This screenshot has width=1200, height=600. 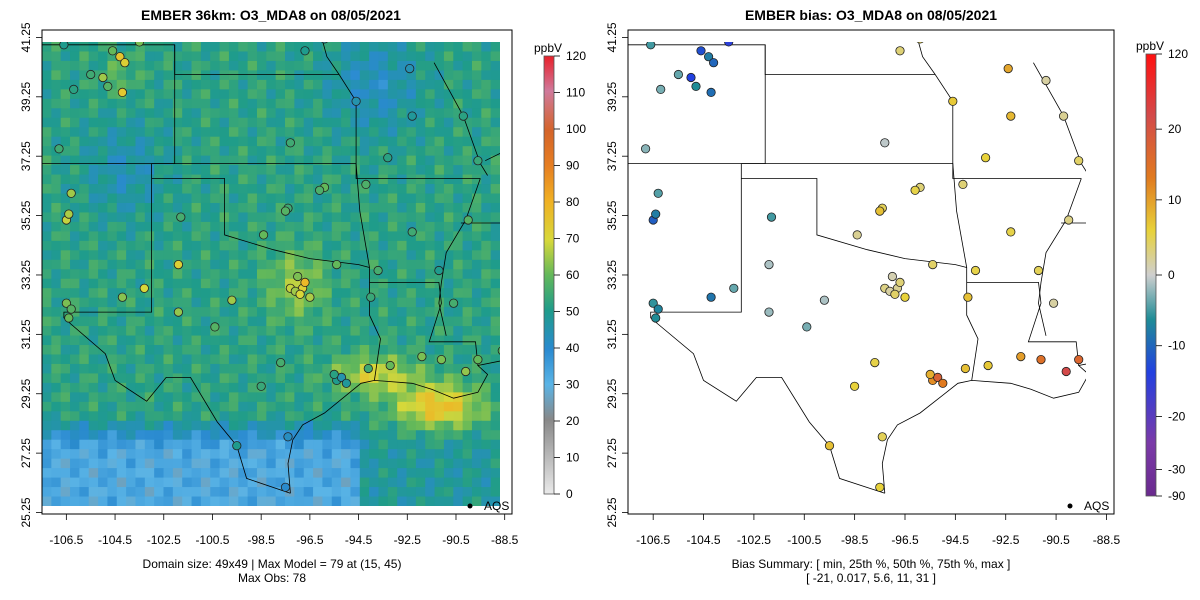 What do you see at coordinates (1177, 346) in the screenshot?
I see `colorbar-tick-label: -10` at bounding box center [1177, 346].